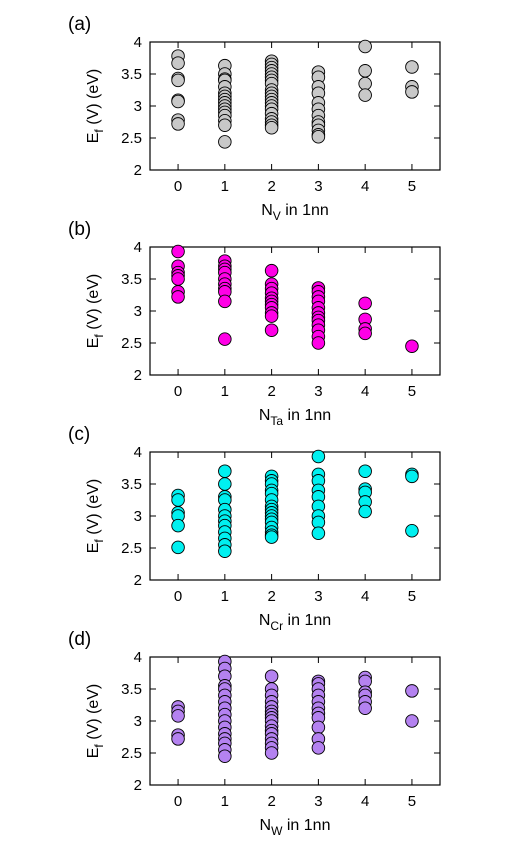 The height and width of the screenshot is (843, 515). What do you see at coordinates (79, 639) in the screenshot?
I see `panel-label: (d)` at bounding box center [79, 639].